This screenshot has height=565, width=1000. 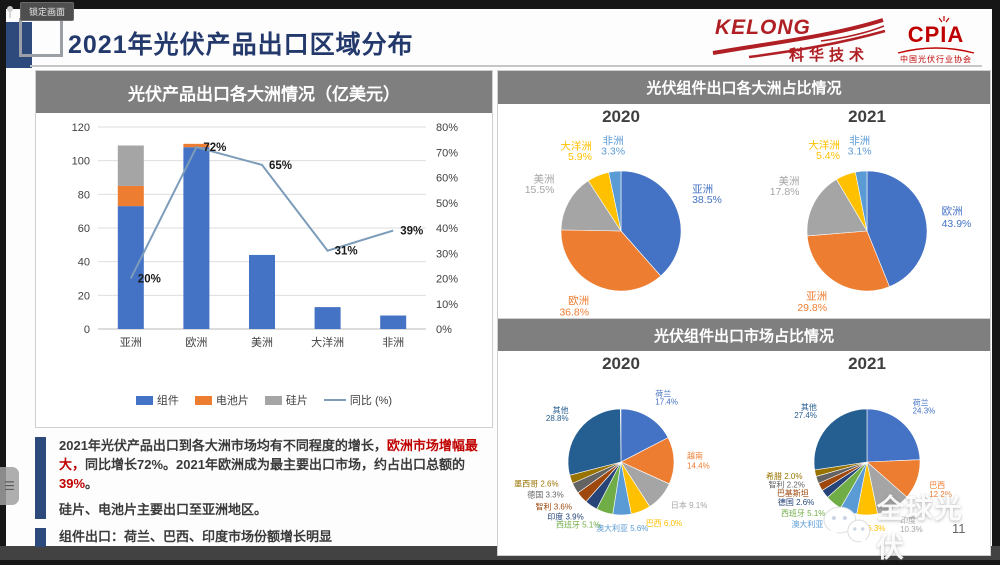 What do you see at coordinates (81, 162) in the screenshot?
I see `svg-text: 100` at bounding box center [81, 162].